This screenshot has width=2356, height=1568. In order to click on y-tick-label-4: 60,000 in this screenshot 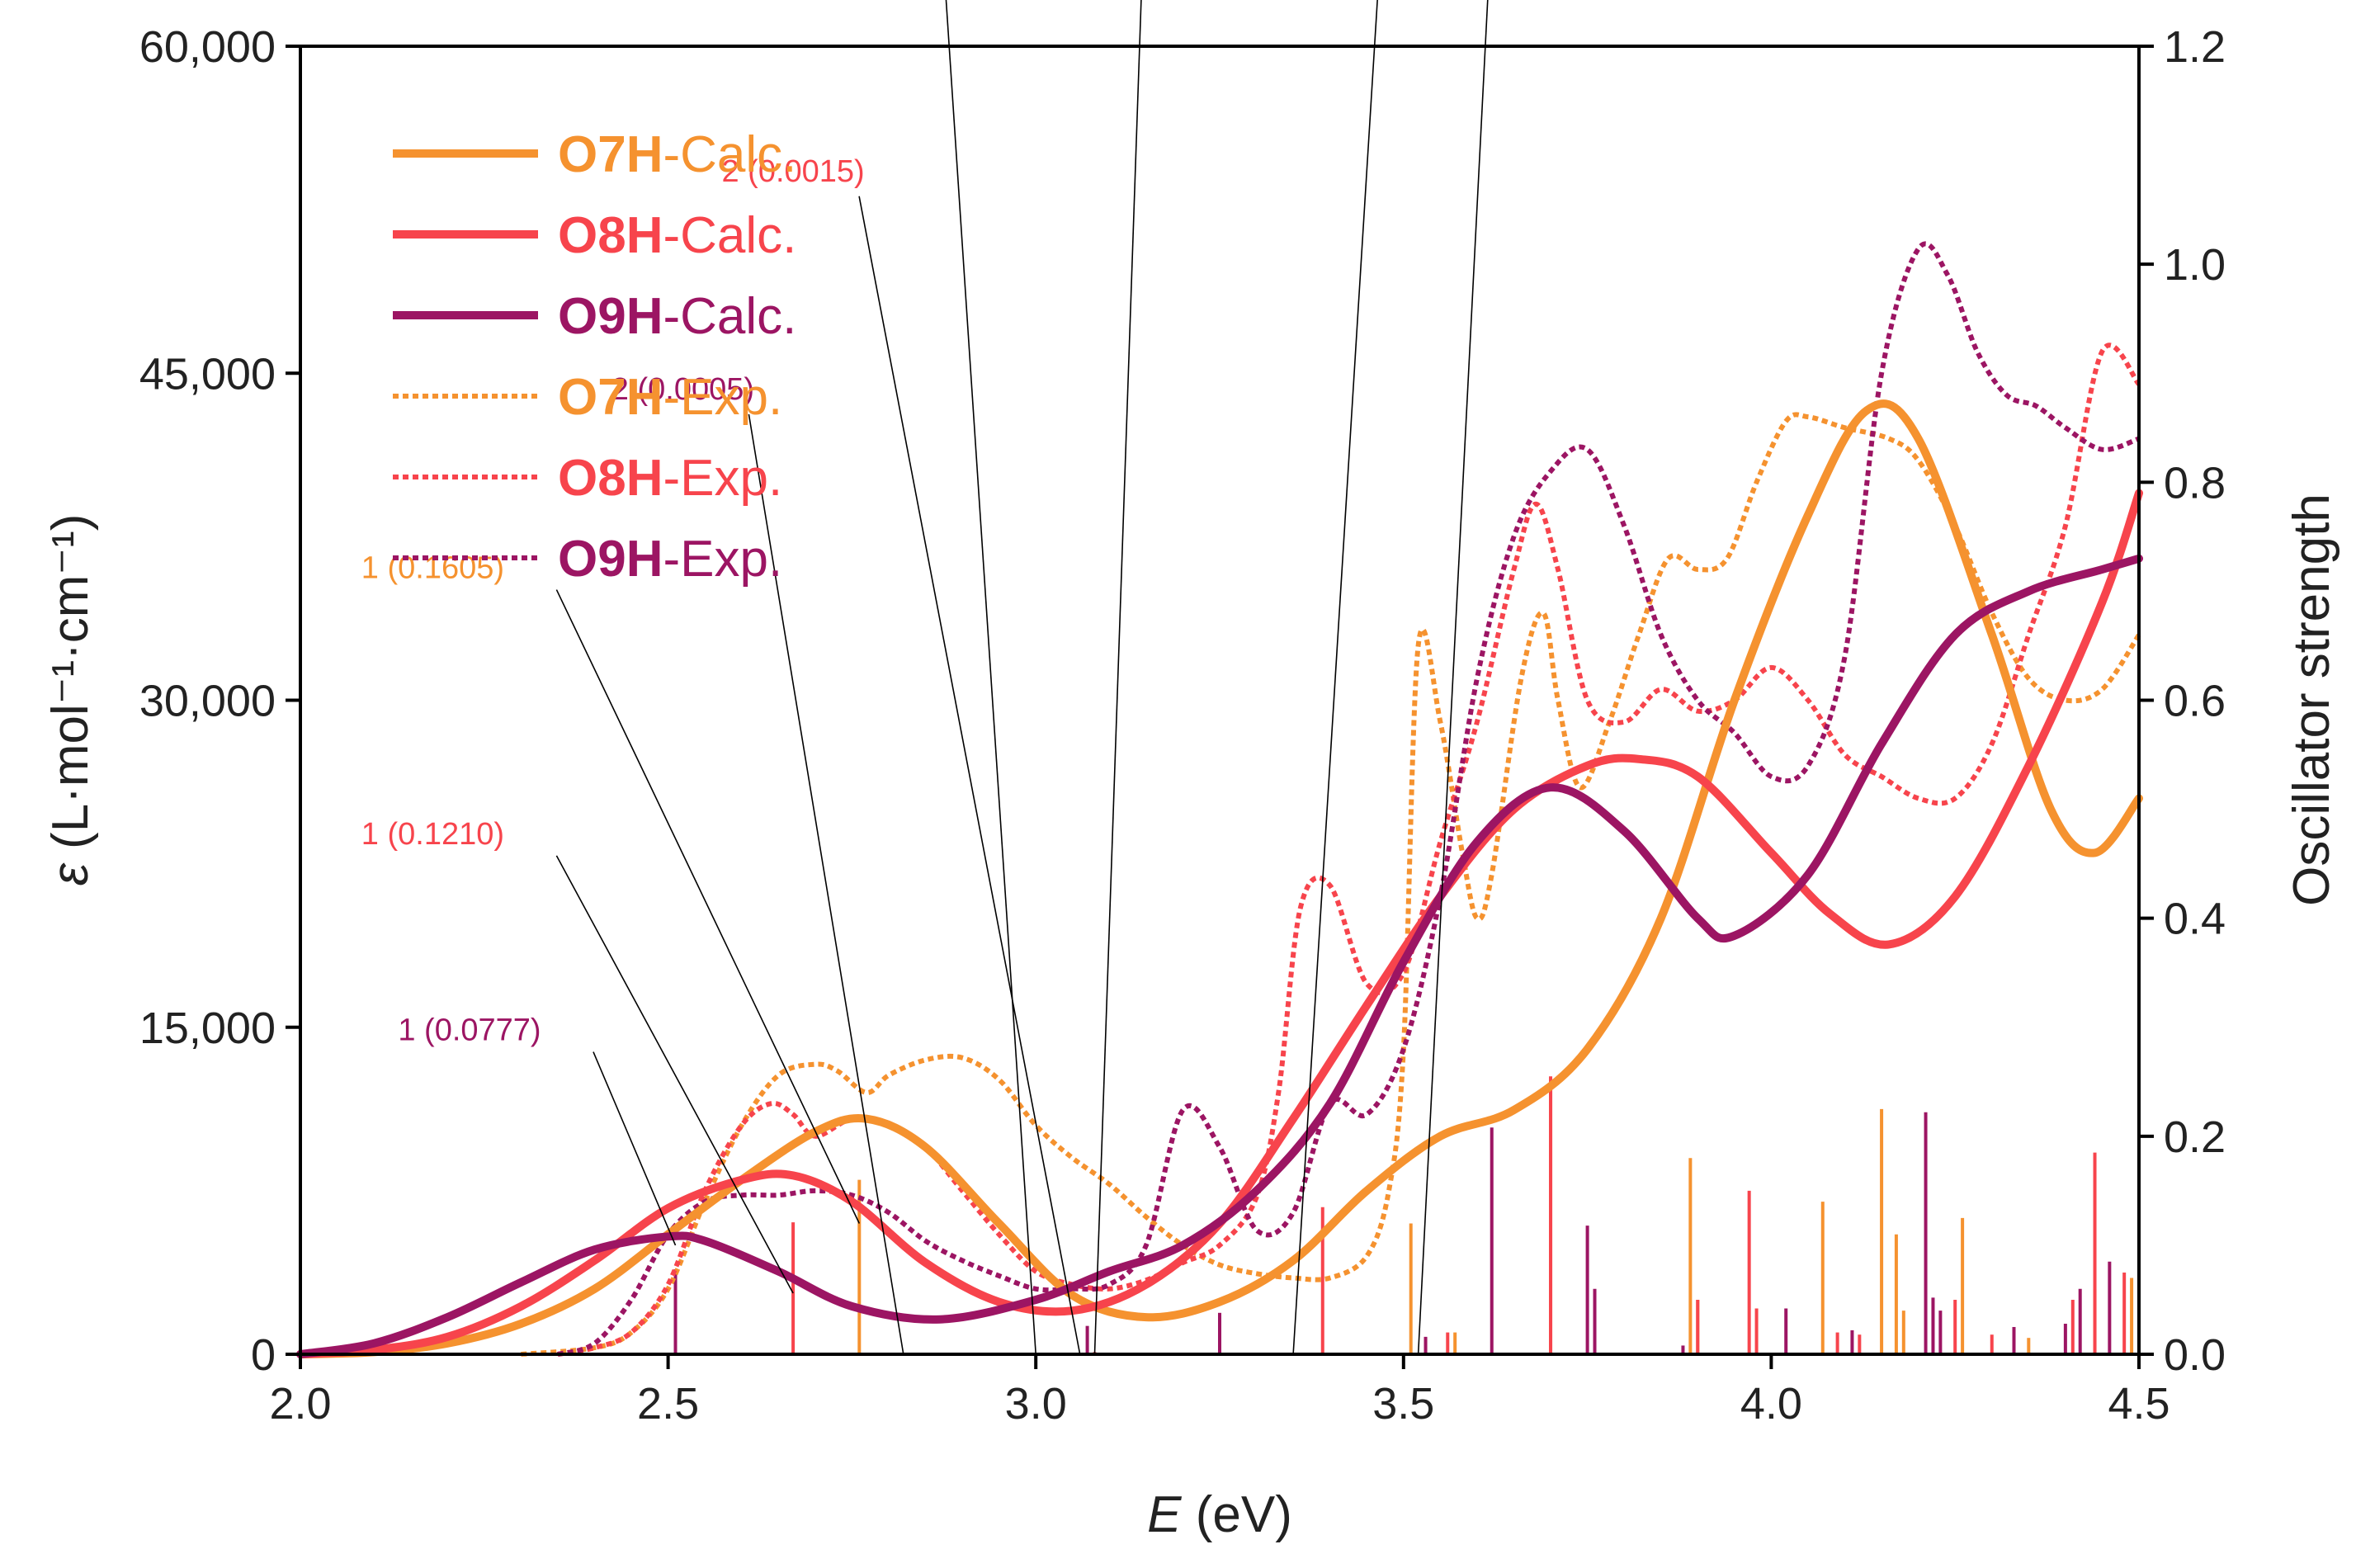, I will do `click(207, 47)`.